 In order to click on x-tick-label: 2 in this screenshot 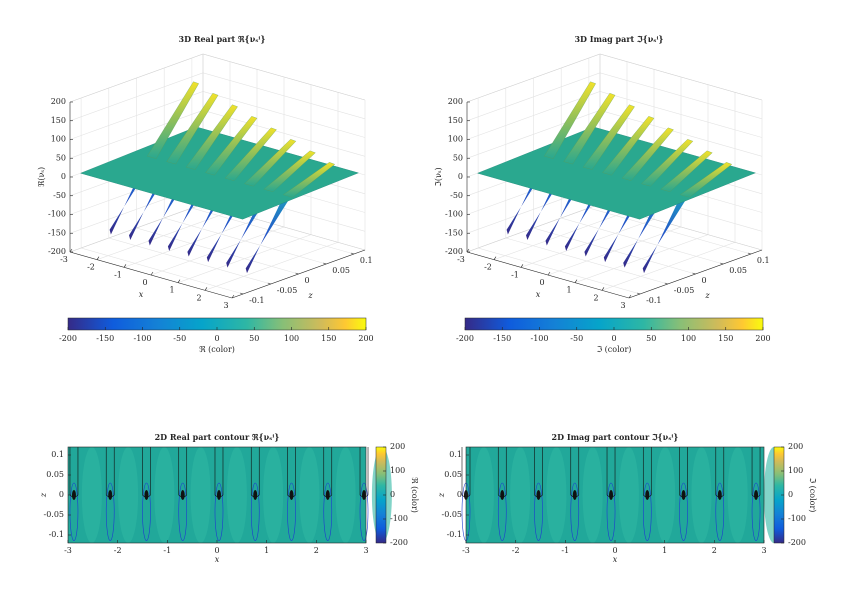, I will do `click(316, 550)`.